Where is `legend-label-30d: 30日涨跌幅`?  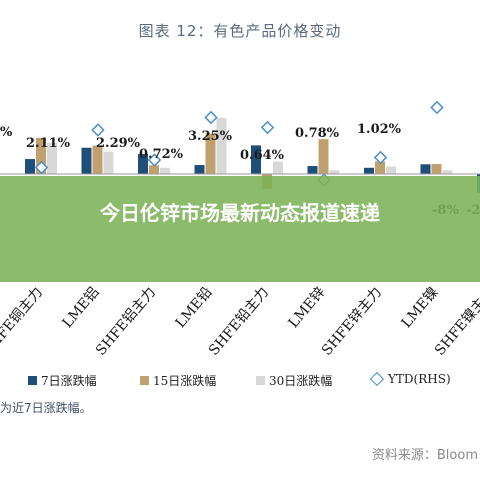 legend-label-30d: 30日涨跌幅 is located at coordinates (301, 381).